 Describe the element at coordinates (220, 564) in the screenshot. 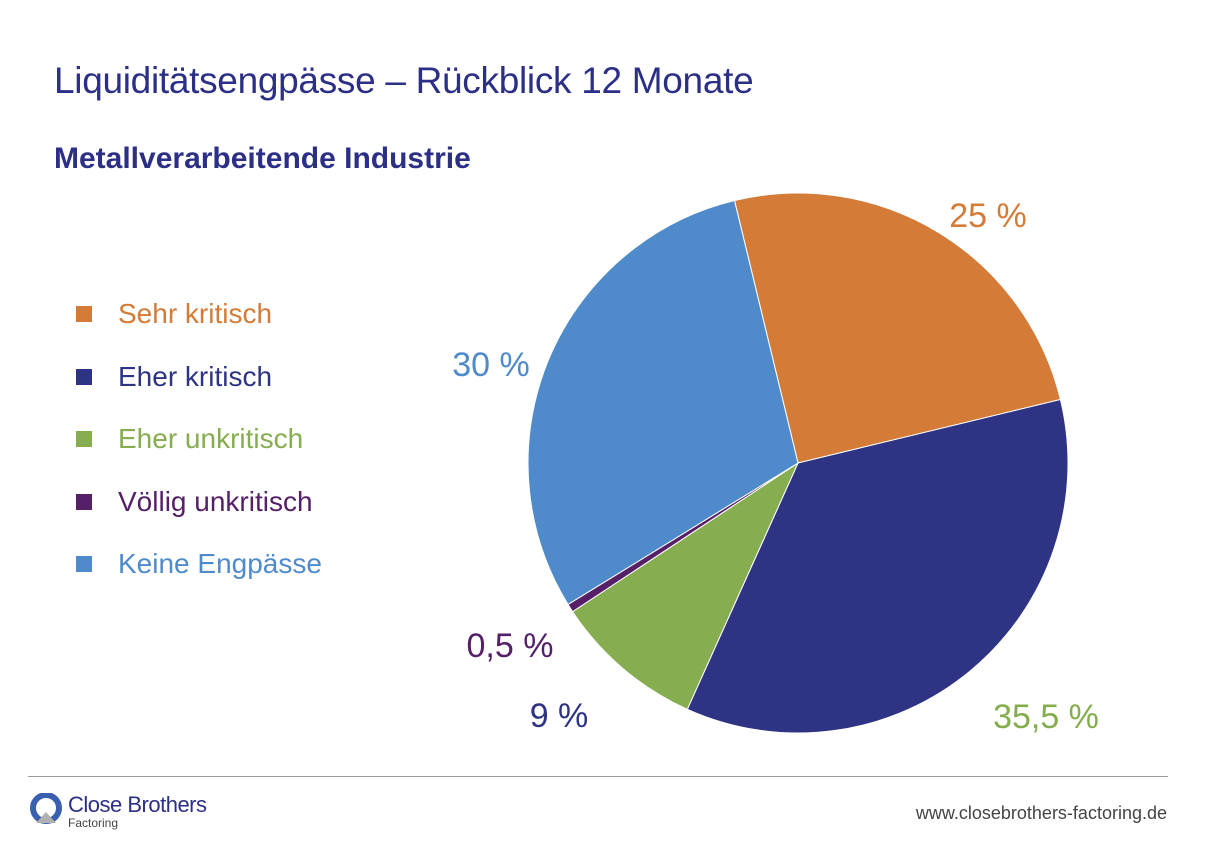

I see `legend-label: Keine Engpässe` at that location.